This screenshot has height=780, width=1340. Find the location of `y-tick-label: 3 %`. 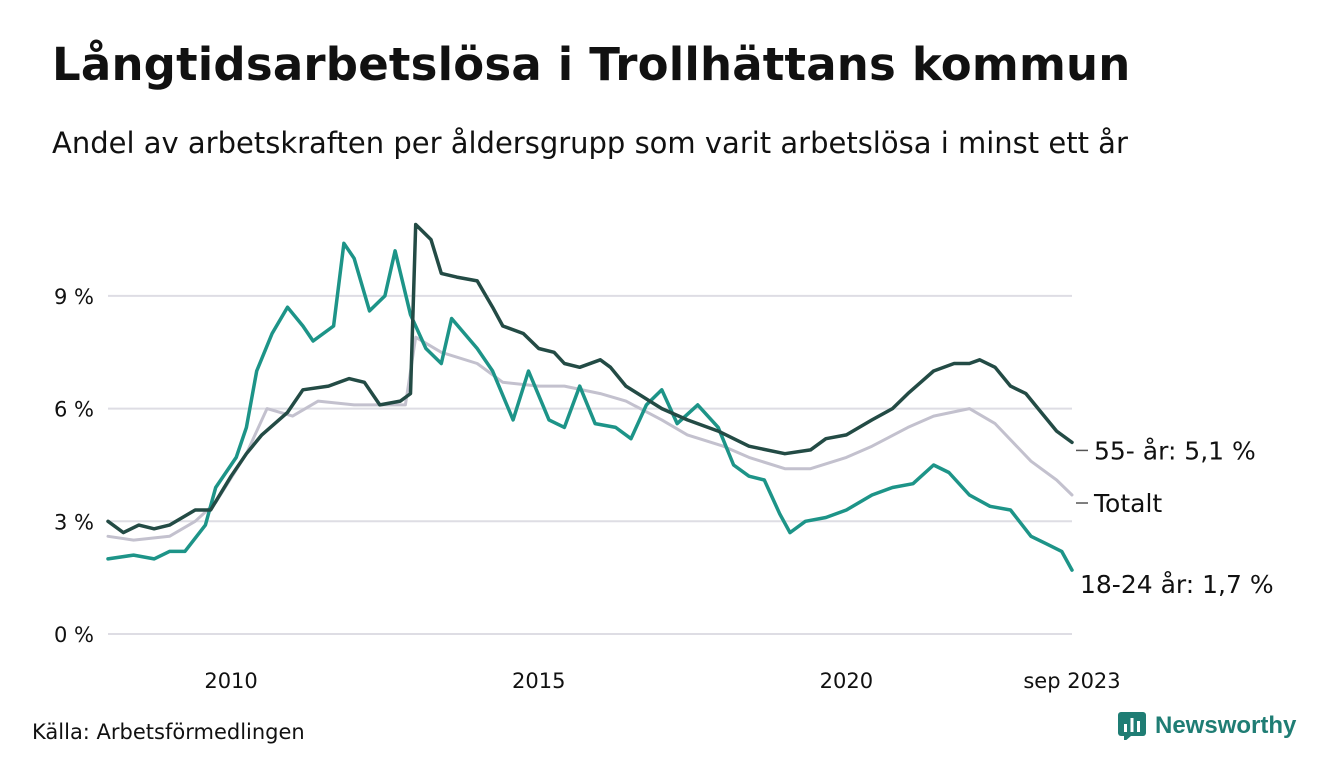

y-tick-label: 3 % is located at coordinates (74, 522).